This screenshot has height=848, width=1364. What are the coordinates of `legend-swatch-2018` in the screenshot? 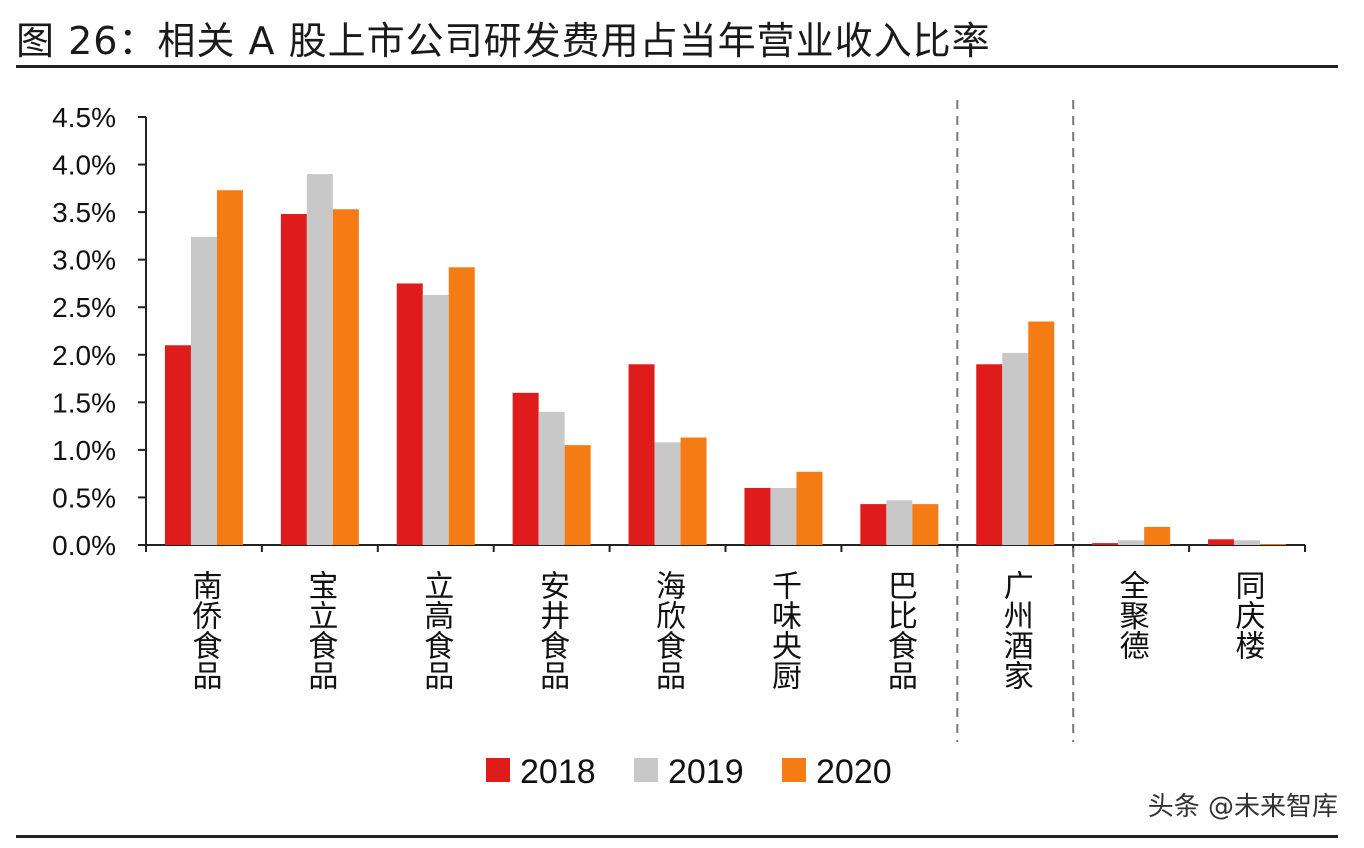 It's located at (498, 770).